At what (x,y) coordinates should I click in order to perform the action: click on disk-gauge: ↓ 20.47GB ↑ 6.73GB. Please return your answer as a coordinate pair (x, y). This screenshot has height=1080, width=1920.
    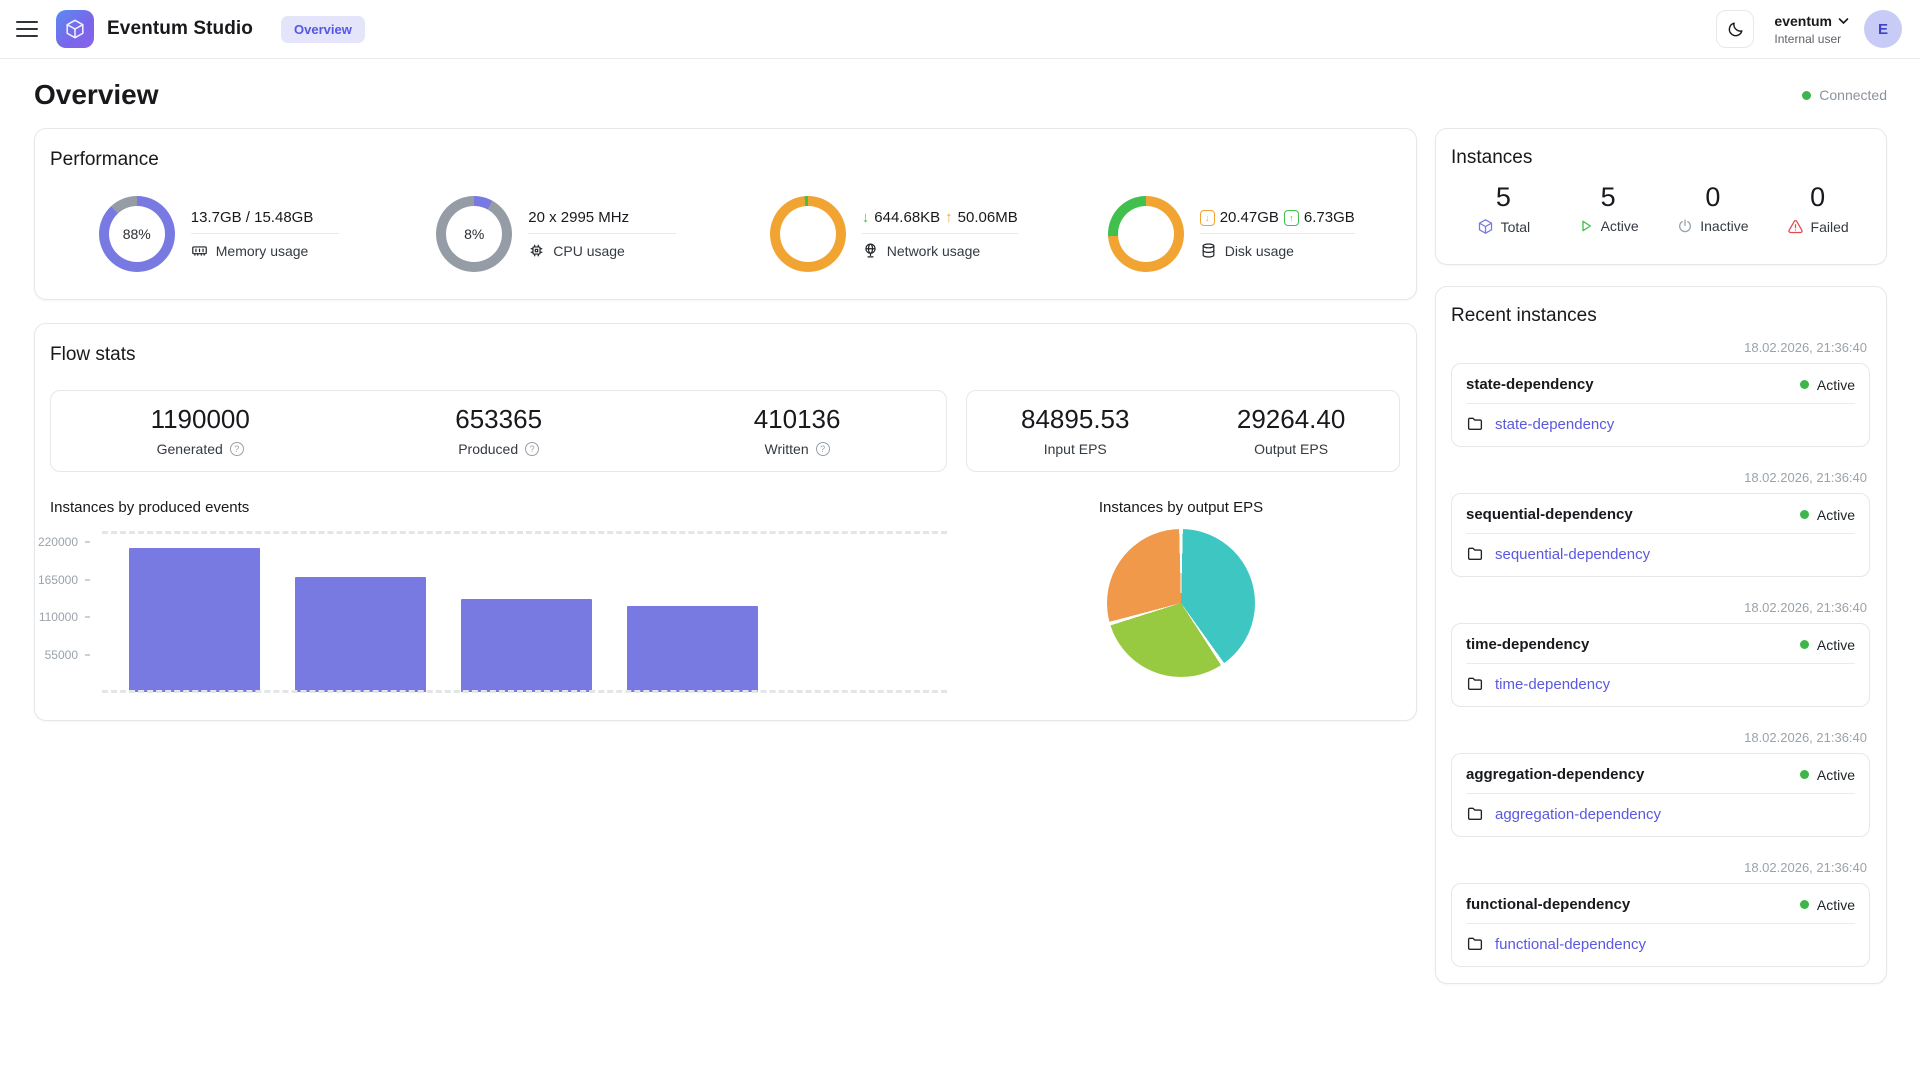
    Looking at the image, I should click on (1232, 234).